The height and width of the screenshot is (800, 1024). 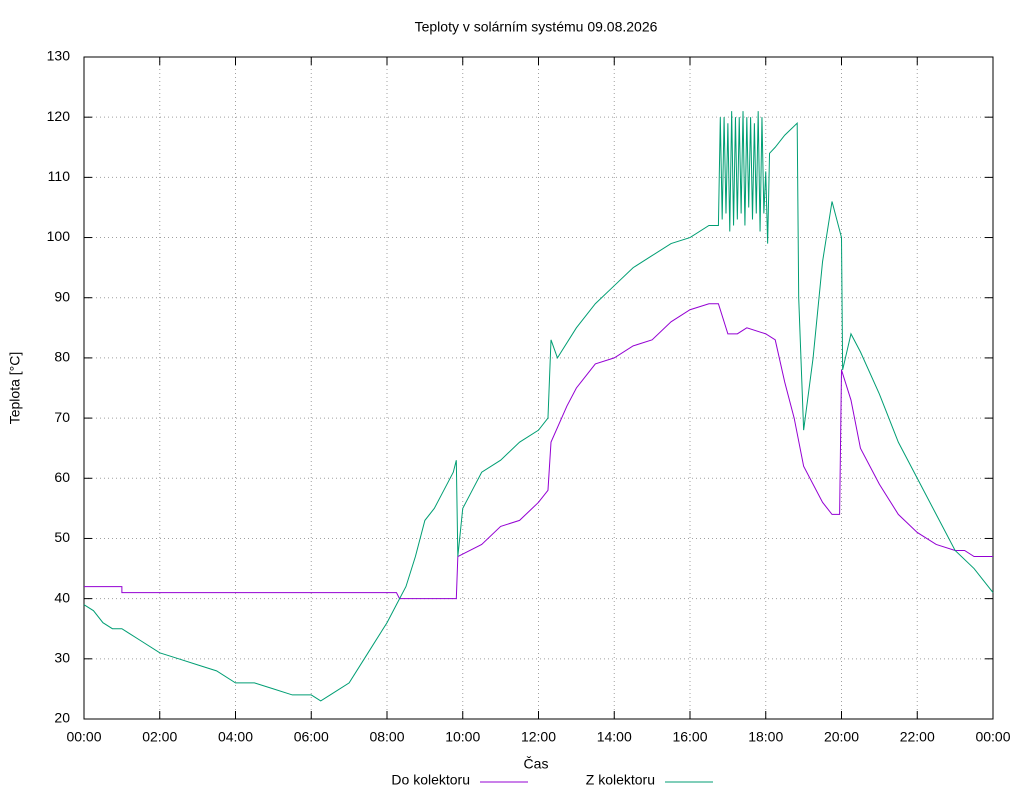 What do you see at coordinates (62, 417) in the screenshot?
I see `y-tick-label: 70` at bounding box center [62, 417].